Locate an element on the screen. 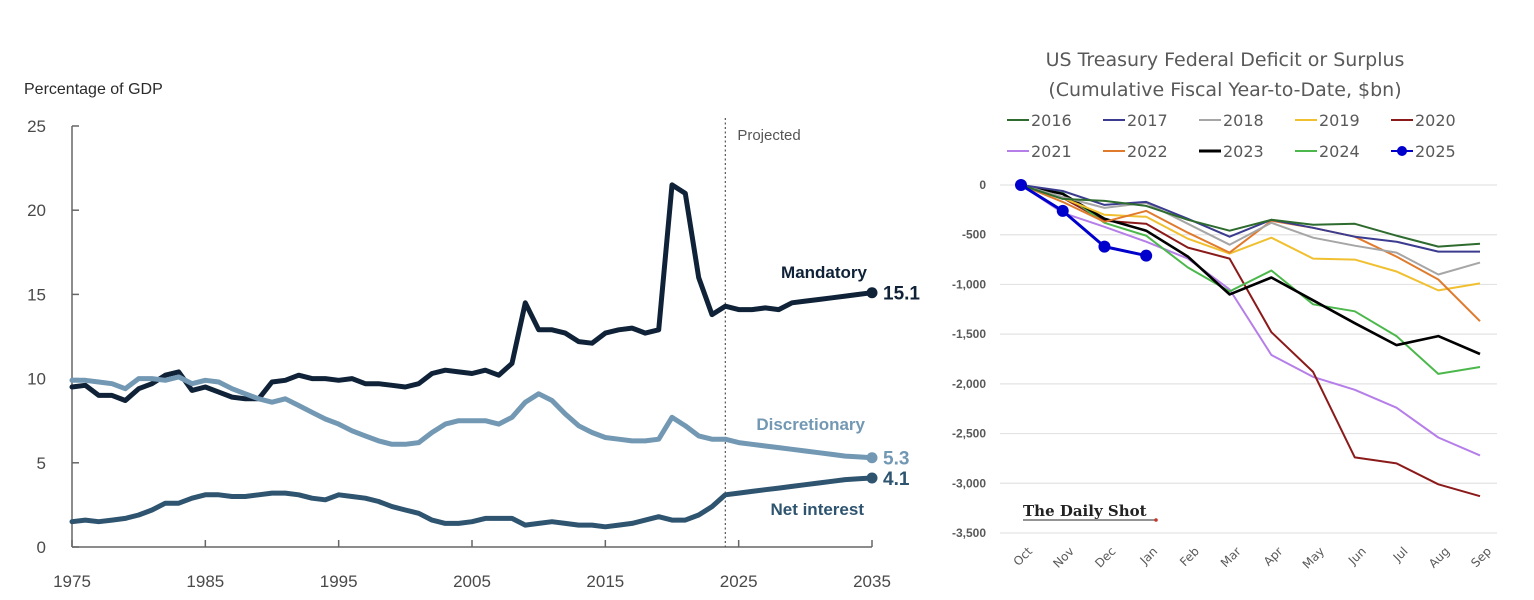 The height and width of the screenshot is (600, 1534). legend-label: 2020 is located at coordinates (1435, 120).